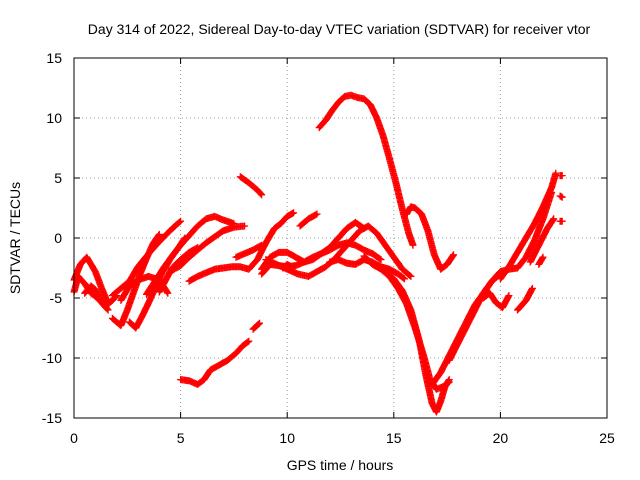 The height and width of the screenshot is (480, 640). I want to click on y-tick-label: 0, so click(58, 238).